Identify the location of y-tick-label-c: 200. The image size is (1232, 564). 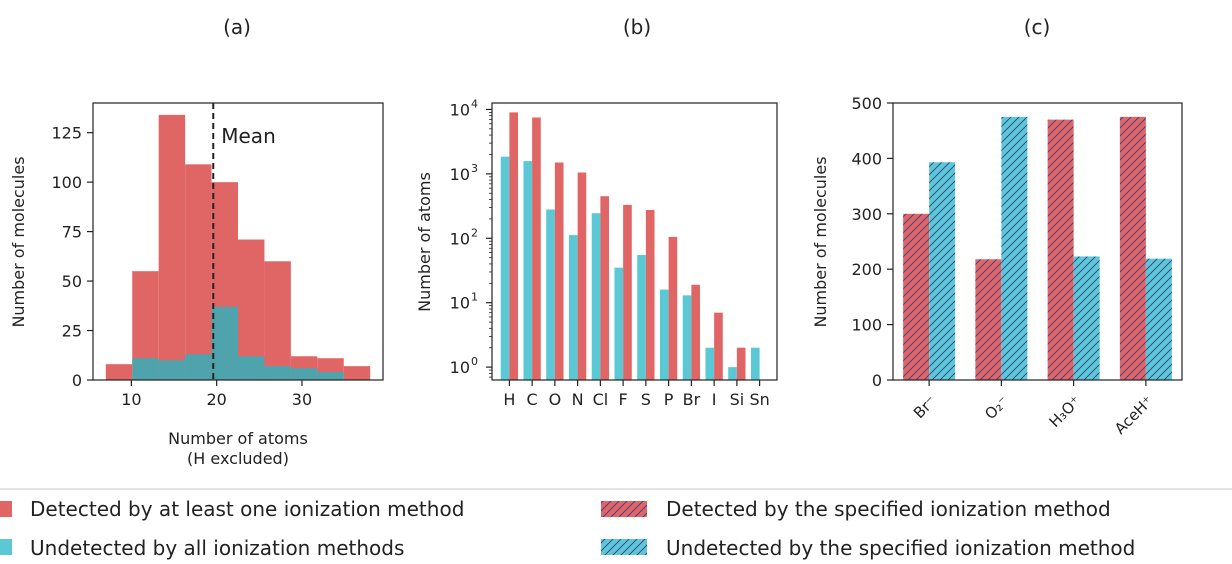
(866, 269).